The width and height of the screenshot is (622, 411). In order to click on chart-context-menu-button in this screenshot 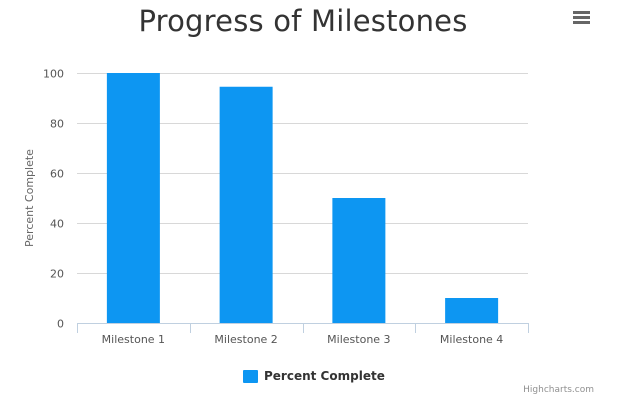, I will do `click(581, 18)`.